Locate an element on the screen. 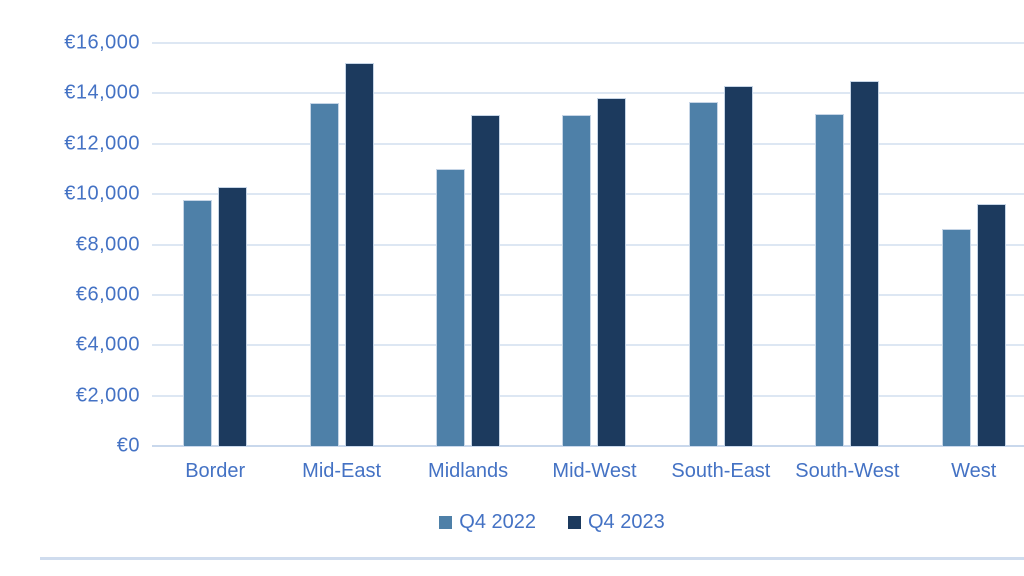 The height and width of the screenshot is (576, 1024). y-axis-tick-label: €8,000 is located at coordinates (107, 244).